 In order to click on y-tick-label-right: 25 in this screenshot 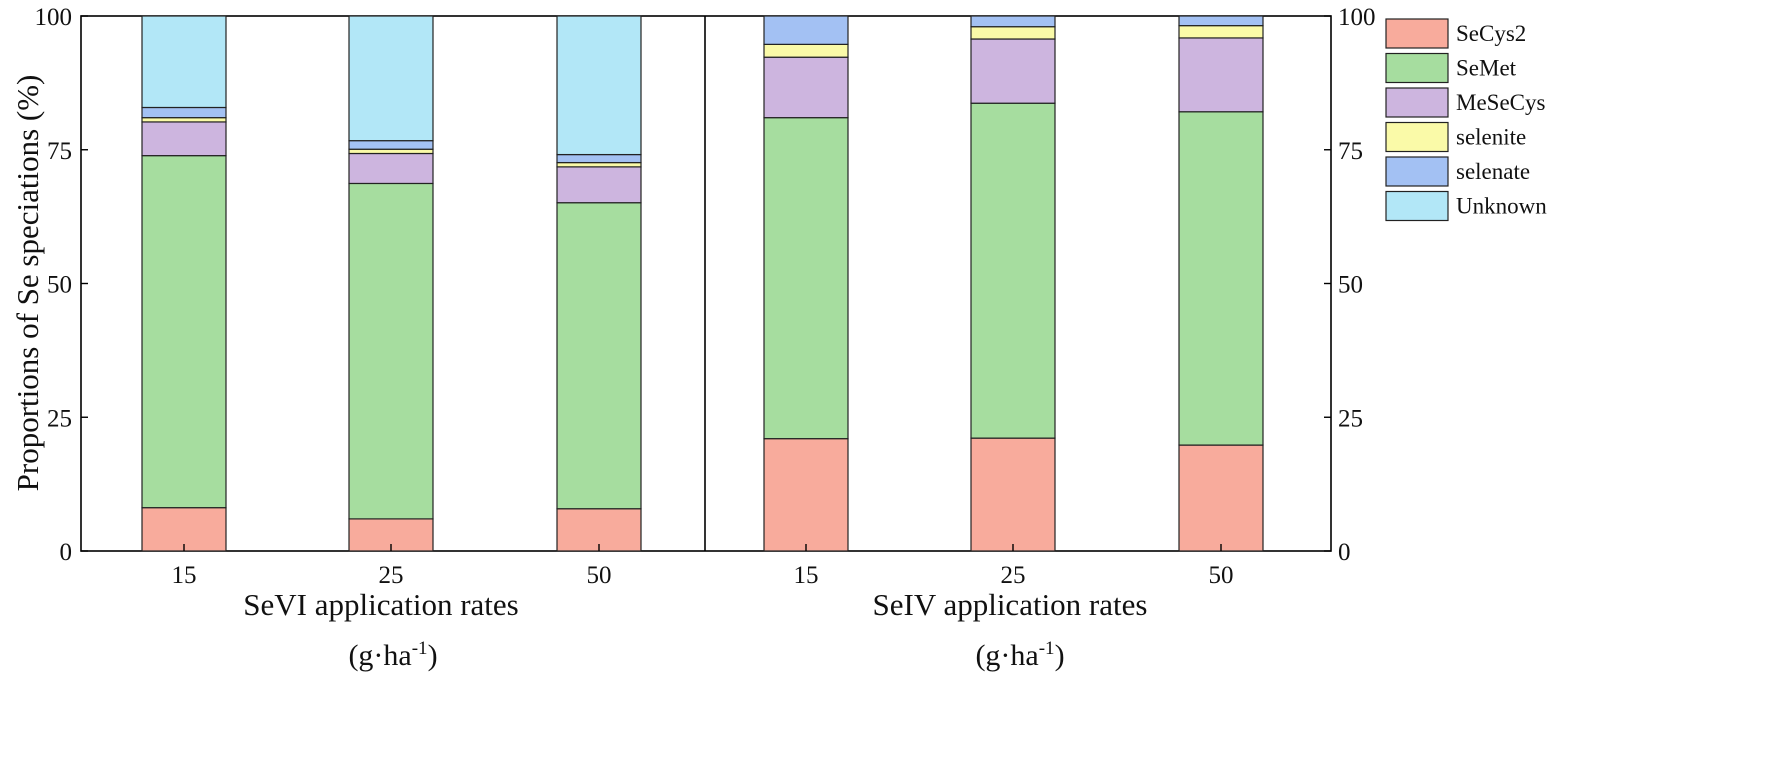, I will do `click(1350, 418)`.